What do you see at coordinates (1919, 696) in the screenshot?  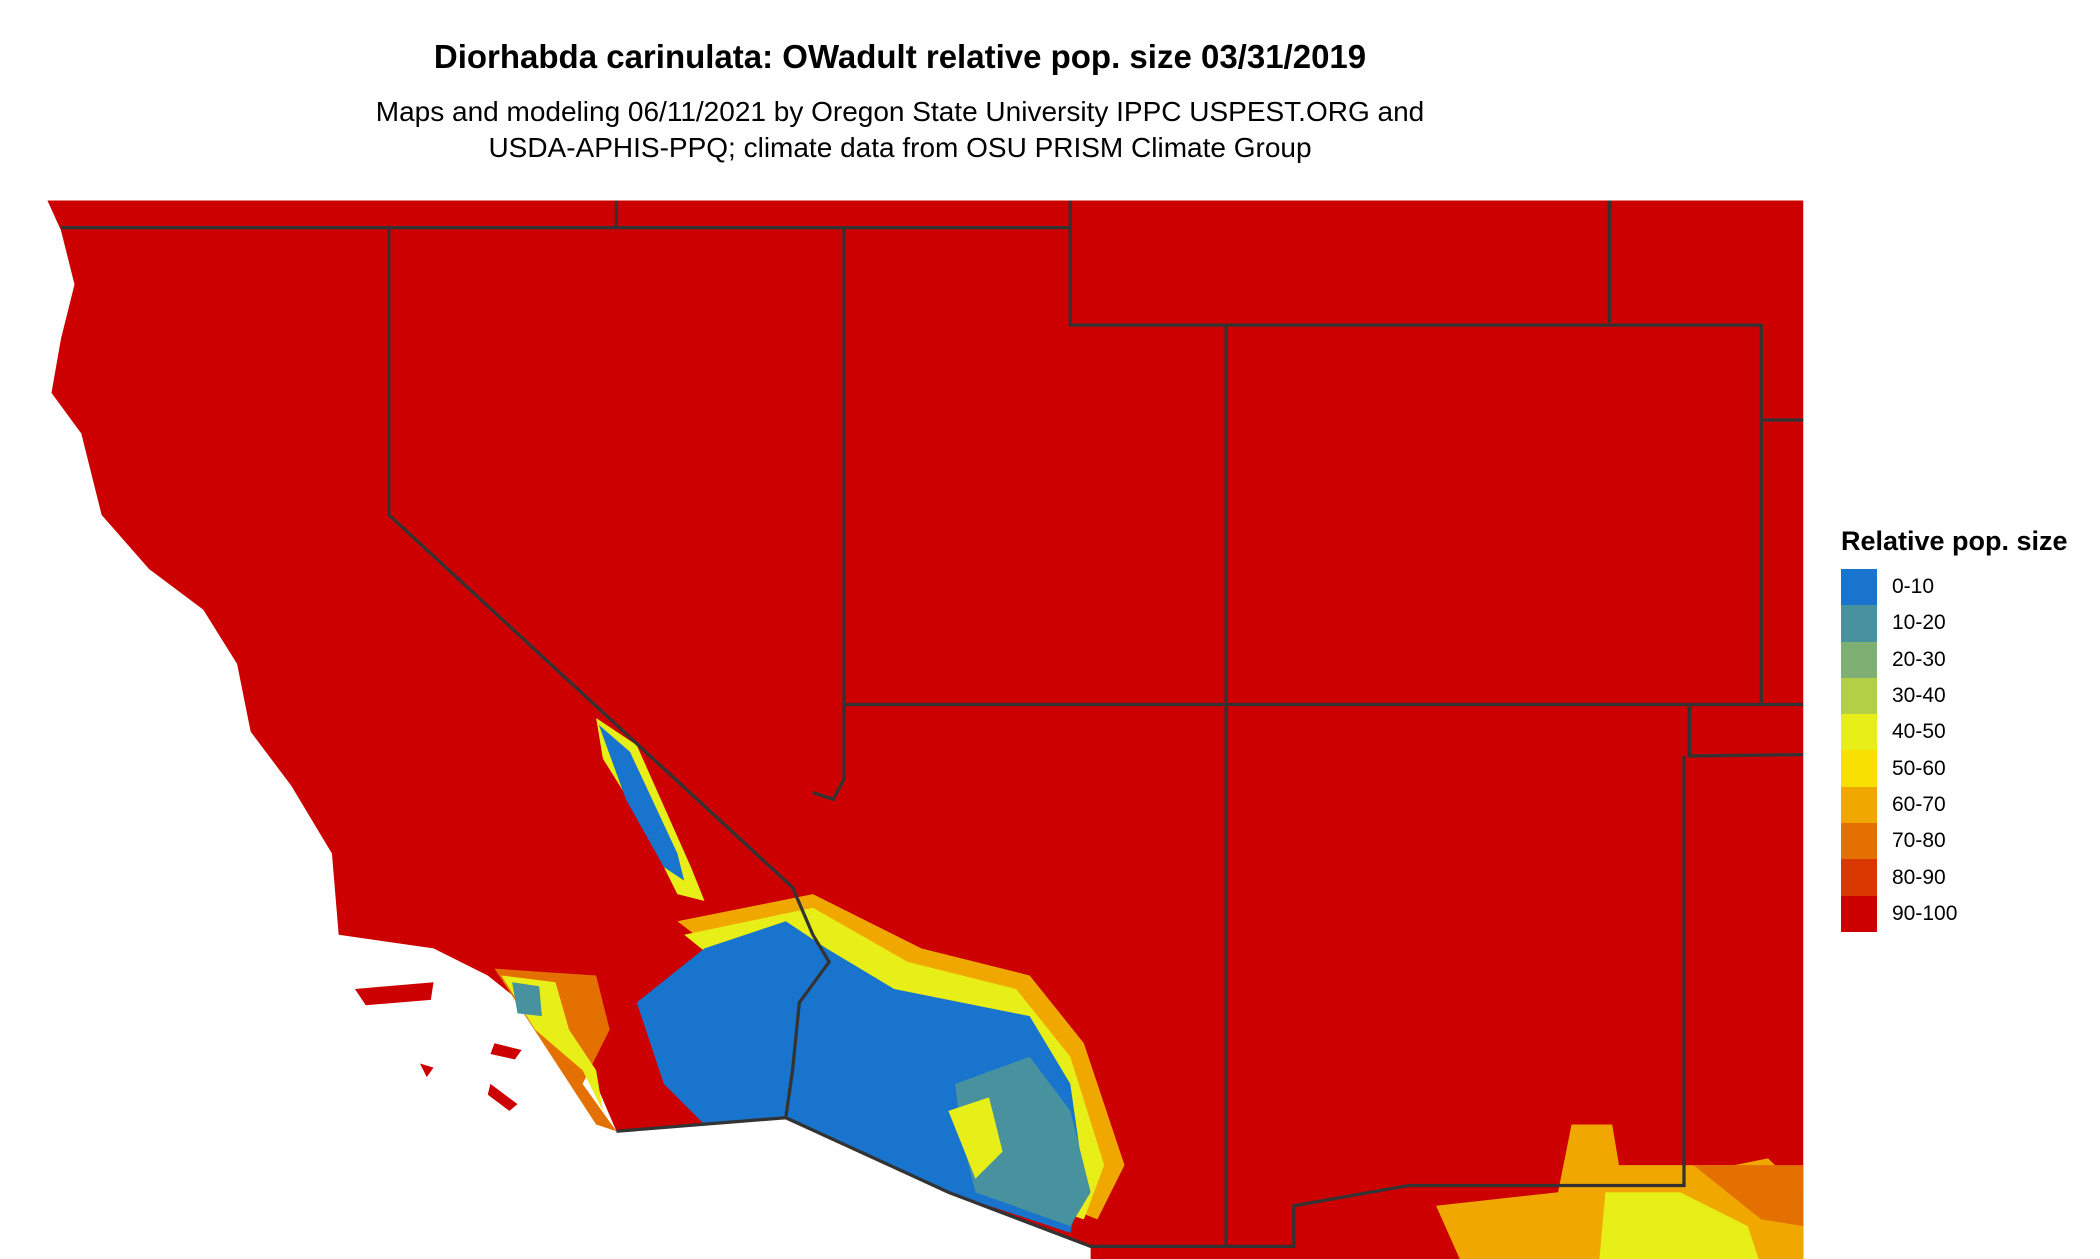 I see `legend-label: 30-40` at bounding box center [1919, 696].